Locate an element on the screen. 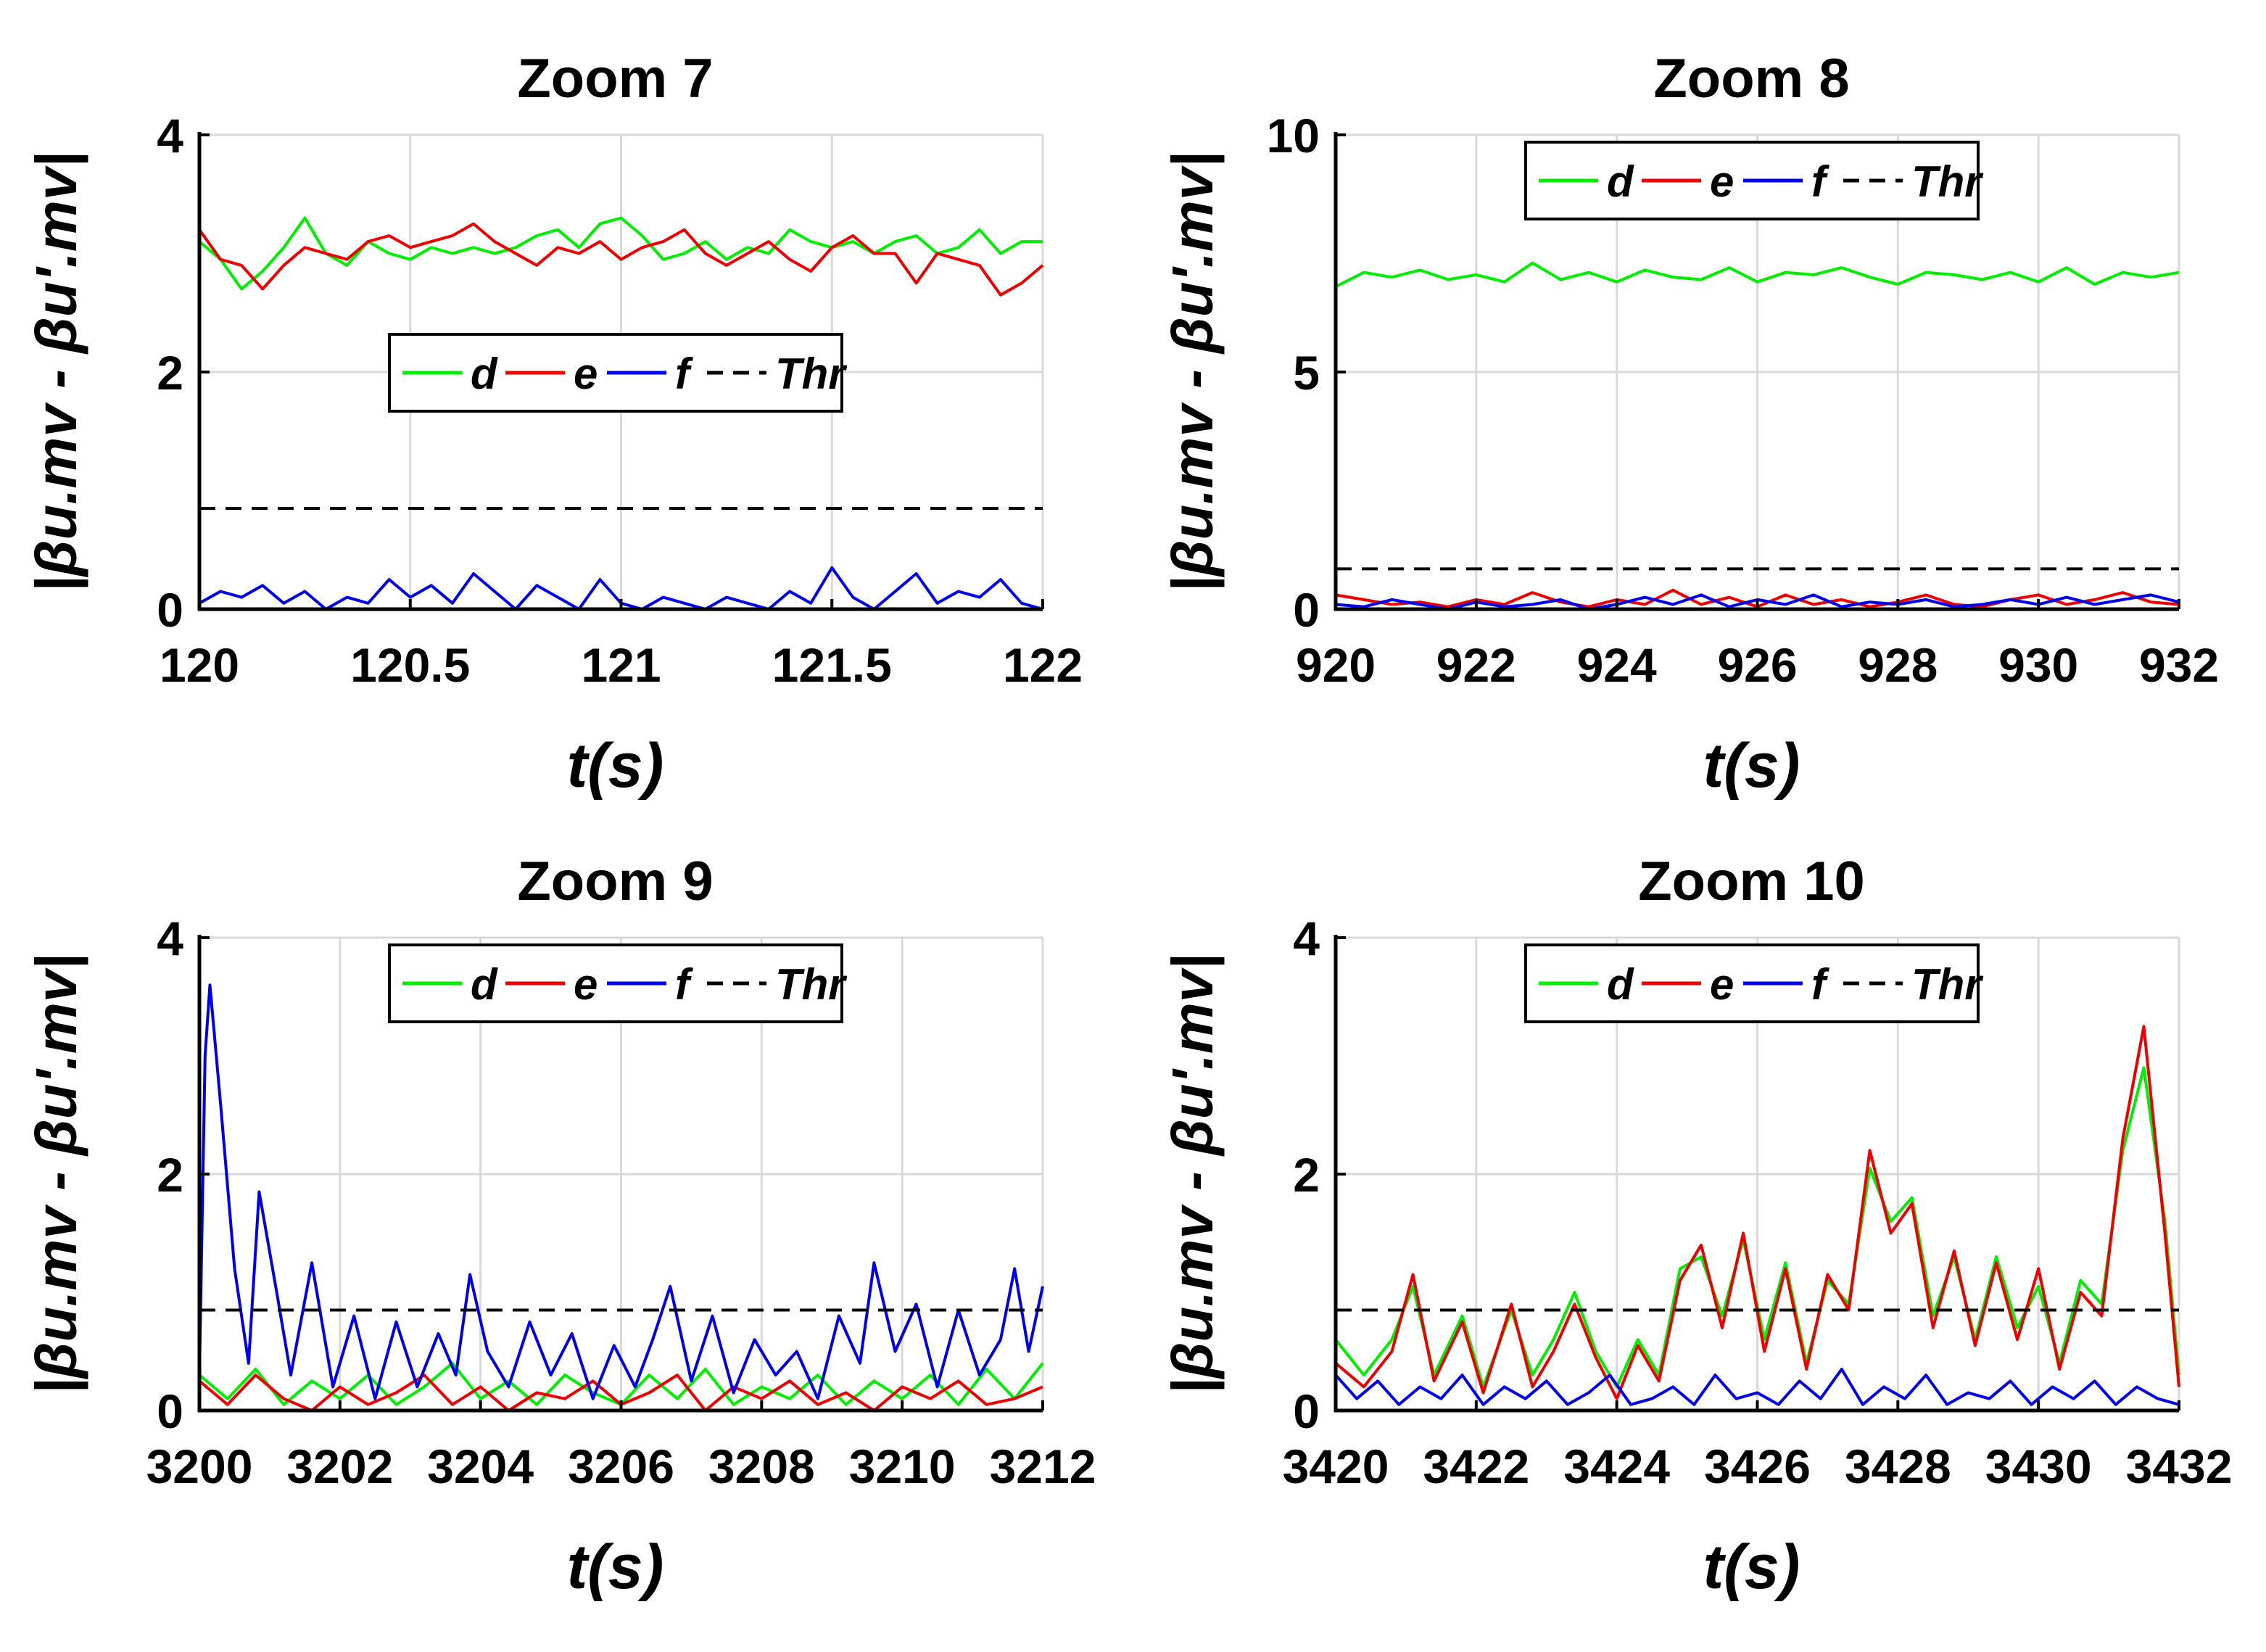  x-tick-label: 3202 is located at coordinates (339, 1467).